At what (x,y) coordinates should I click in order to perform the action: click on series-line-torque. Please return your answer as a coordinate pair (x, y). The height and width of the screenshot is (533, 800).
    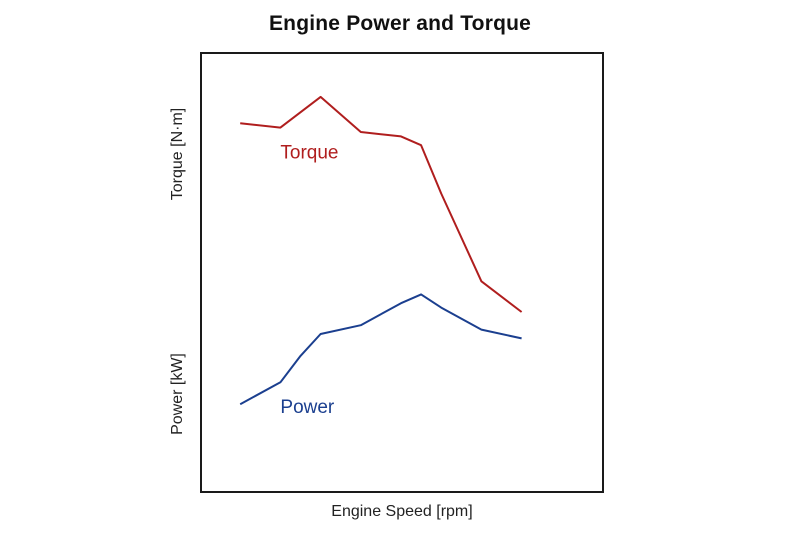
    Looking at the image, I should click on (381, 204).